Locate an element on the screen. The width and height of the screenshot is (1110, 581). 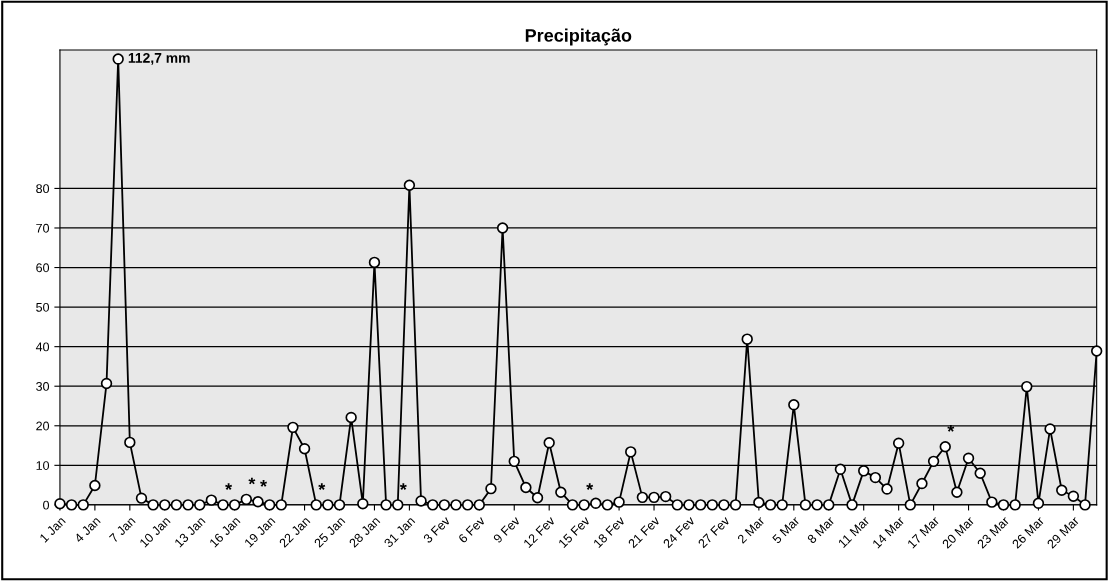
x-tick-label: 18 Fev is located at coordinates (609, 532).